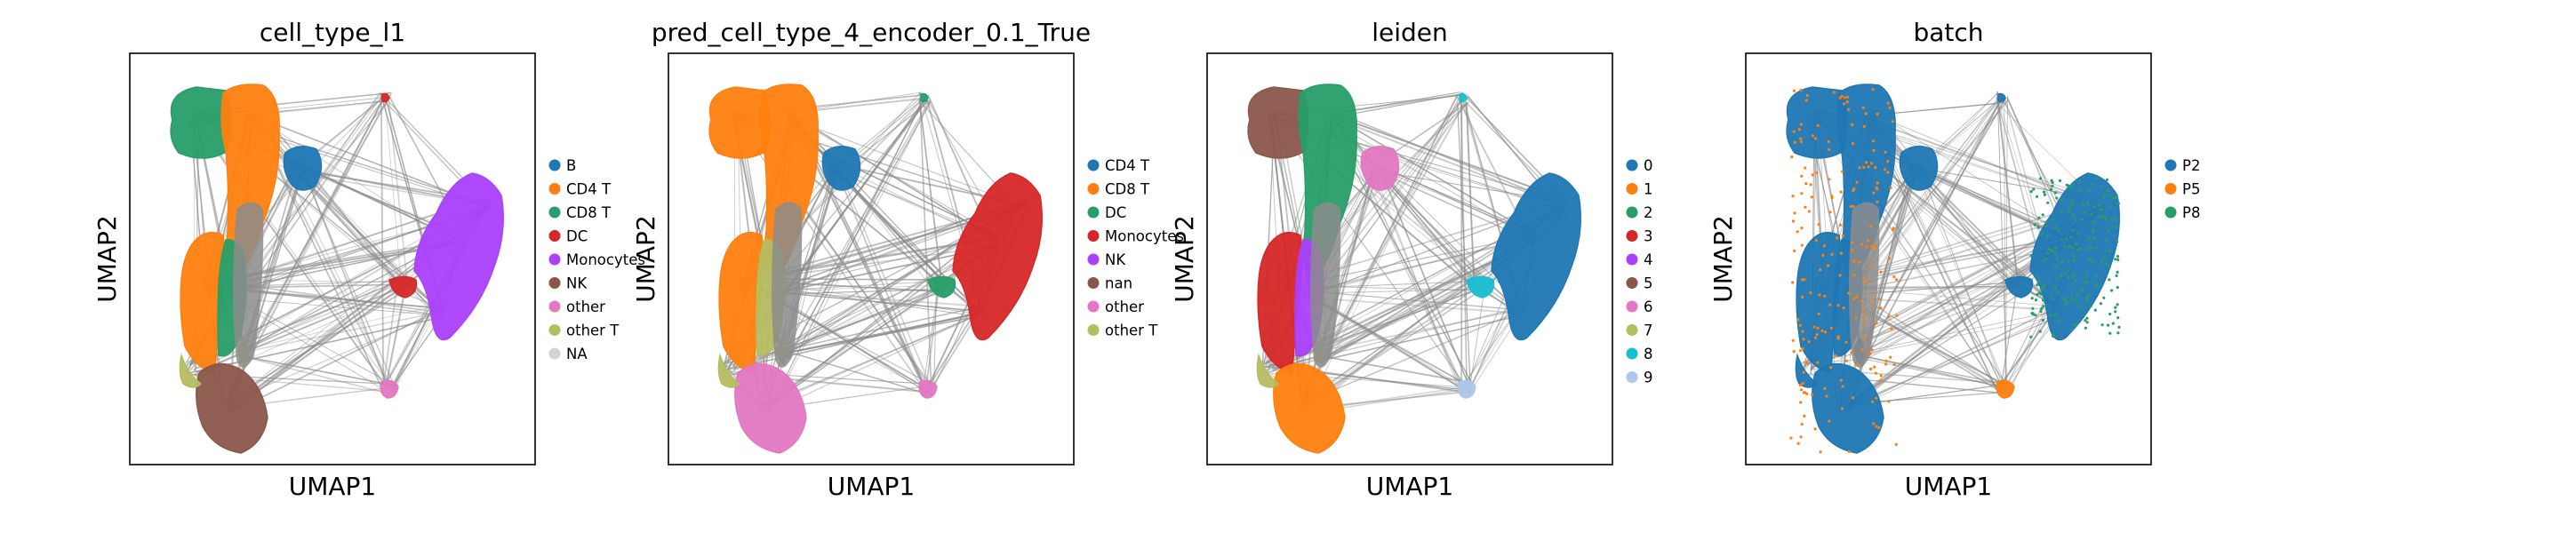 This screenshot has width=2576, height=533. Describe the element at coordinates (770, 408) in the screenshot. I see `region-bottom-blob` at that location.